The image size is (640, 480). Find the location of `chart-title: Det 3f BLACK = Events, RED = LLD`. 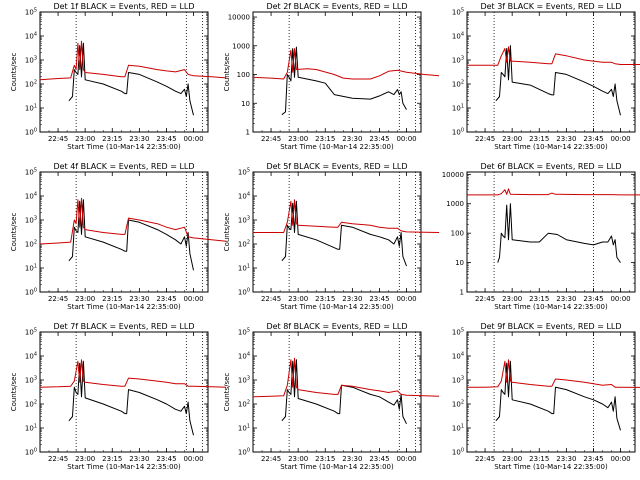

chart-title: Det 3f BLACK = Events, RED = LLD is located at coordinates (550, 6).